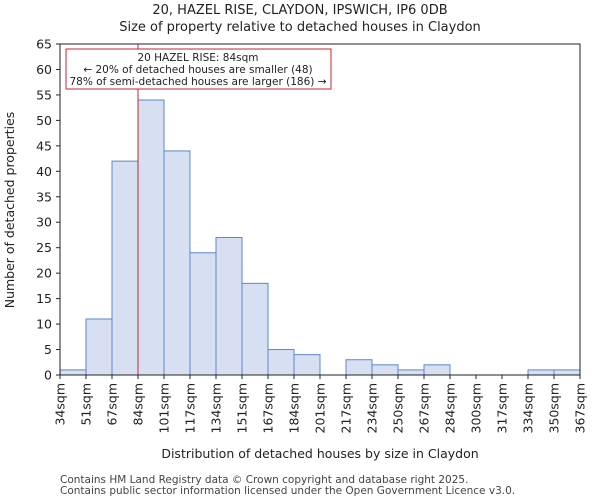 Image resolution: width=600 pixels, height=500 pixels. What do you see at coordinates (255, 329) in the screenshot?
I see `bar-151sqm` at bounding box center [255, 329].